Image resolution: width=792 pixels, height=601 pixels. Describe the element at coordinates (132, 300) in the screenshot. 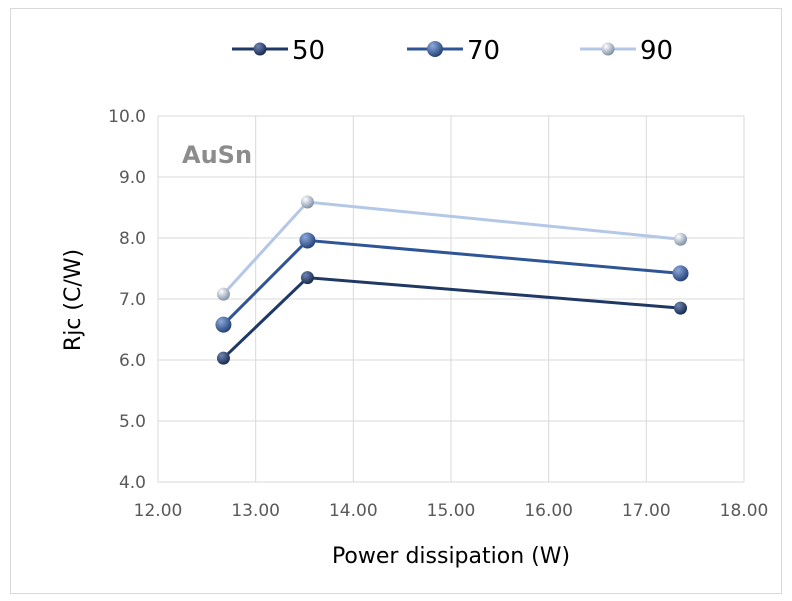

I see `y-tick-label: 7.0` at that location.